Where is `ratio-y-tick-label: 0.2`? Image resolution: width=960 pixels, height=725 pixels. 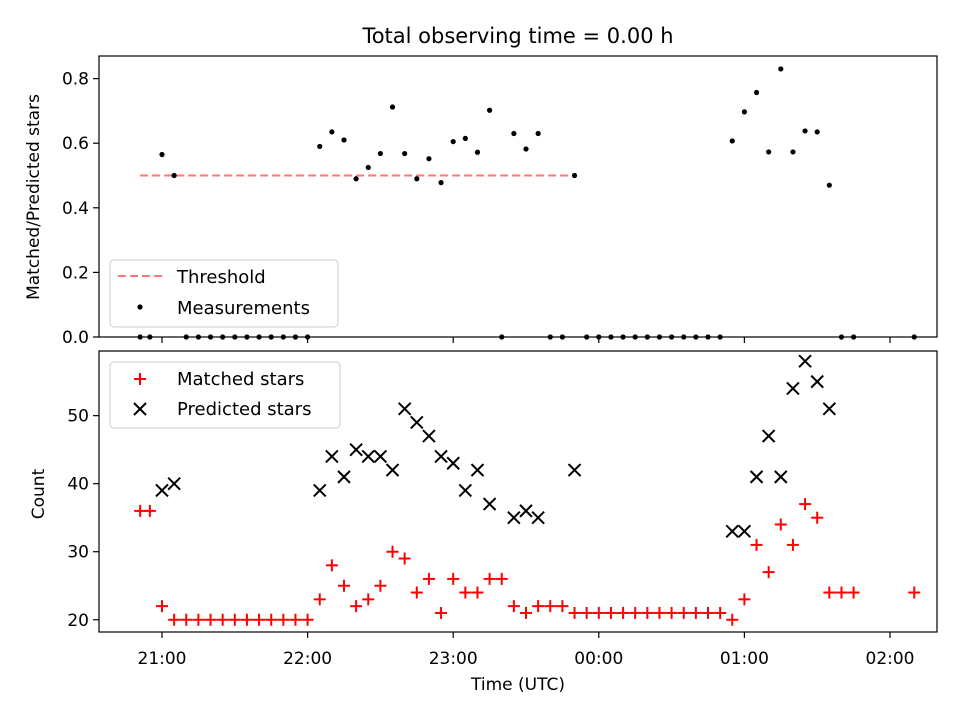 ratio-y-tick-label: 0.2 is located at coordinates (75, 273).